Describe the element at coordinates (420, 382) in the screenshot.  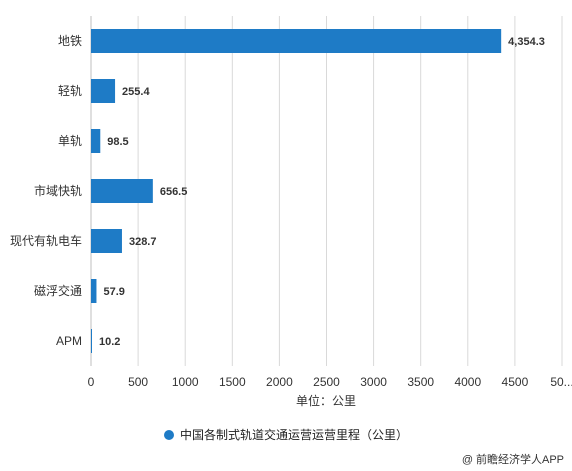
I see `x-tick-label: 3500` at that location.